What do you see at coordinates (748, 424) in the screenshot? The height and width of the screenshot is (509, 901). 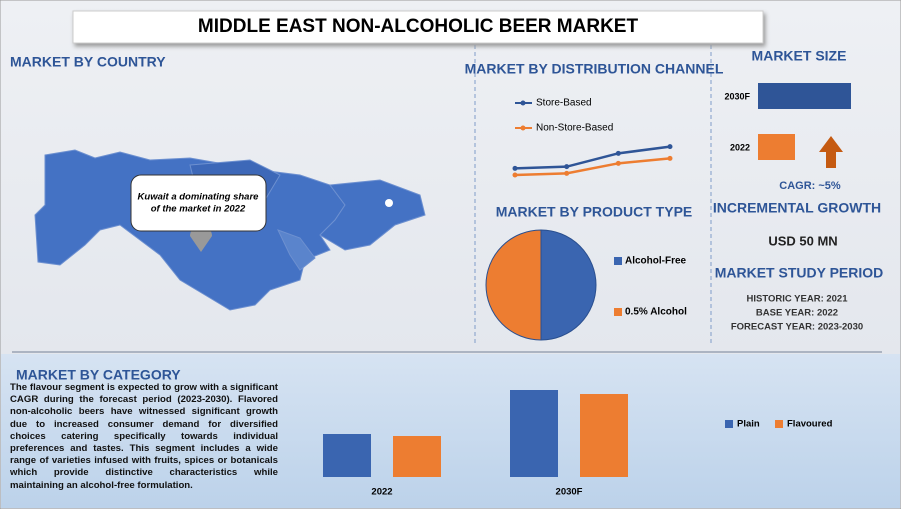 I see `legend-label: Plain` at bounding box center [748, 424].